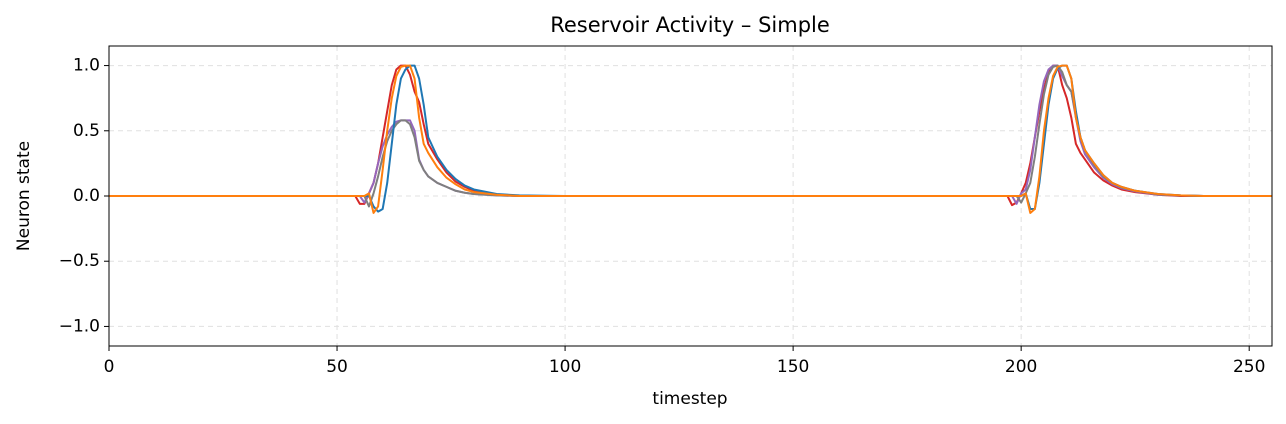 The width and height of the screenshot is (1286, 424). What do you see at coordinates (109, 367) in the screenshot?
I see `x-tick-label: 0` at bounding box center [109, 367].